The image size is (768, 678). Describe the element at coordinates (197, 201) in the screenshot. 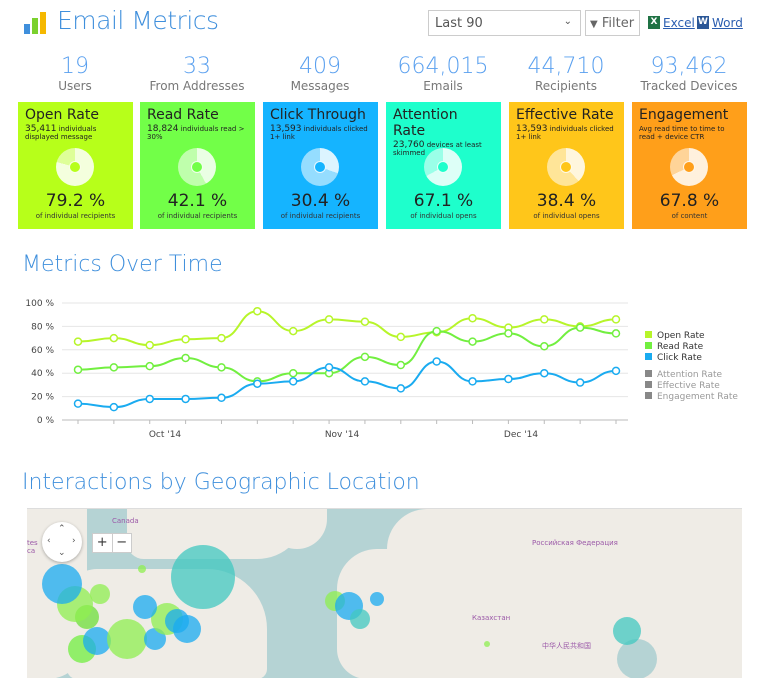

I see `card-value: 42.1 %` at that location.